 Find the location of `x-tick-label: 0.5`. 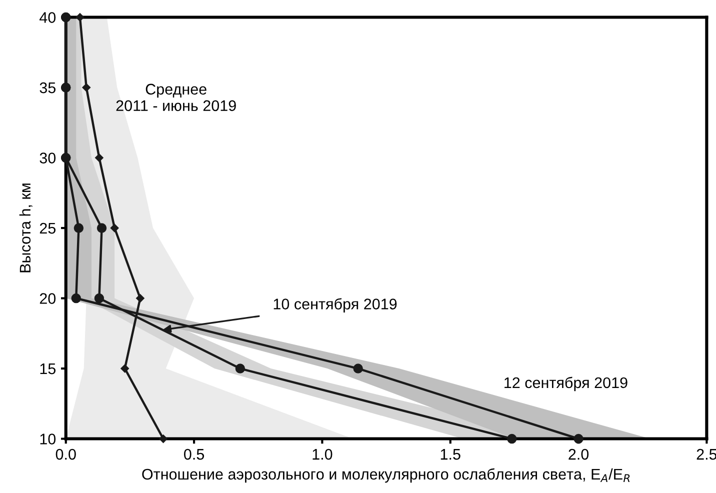

x-tick-label: 0.5 is located at coordinates (194, 454).